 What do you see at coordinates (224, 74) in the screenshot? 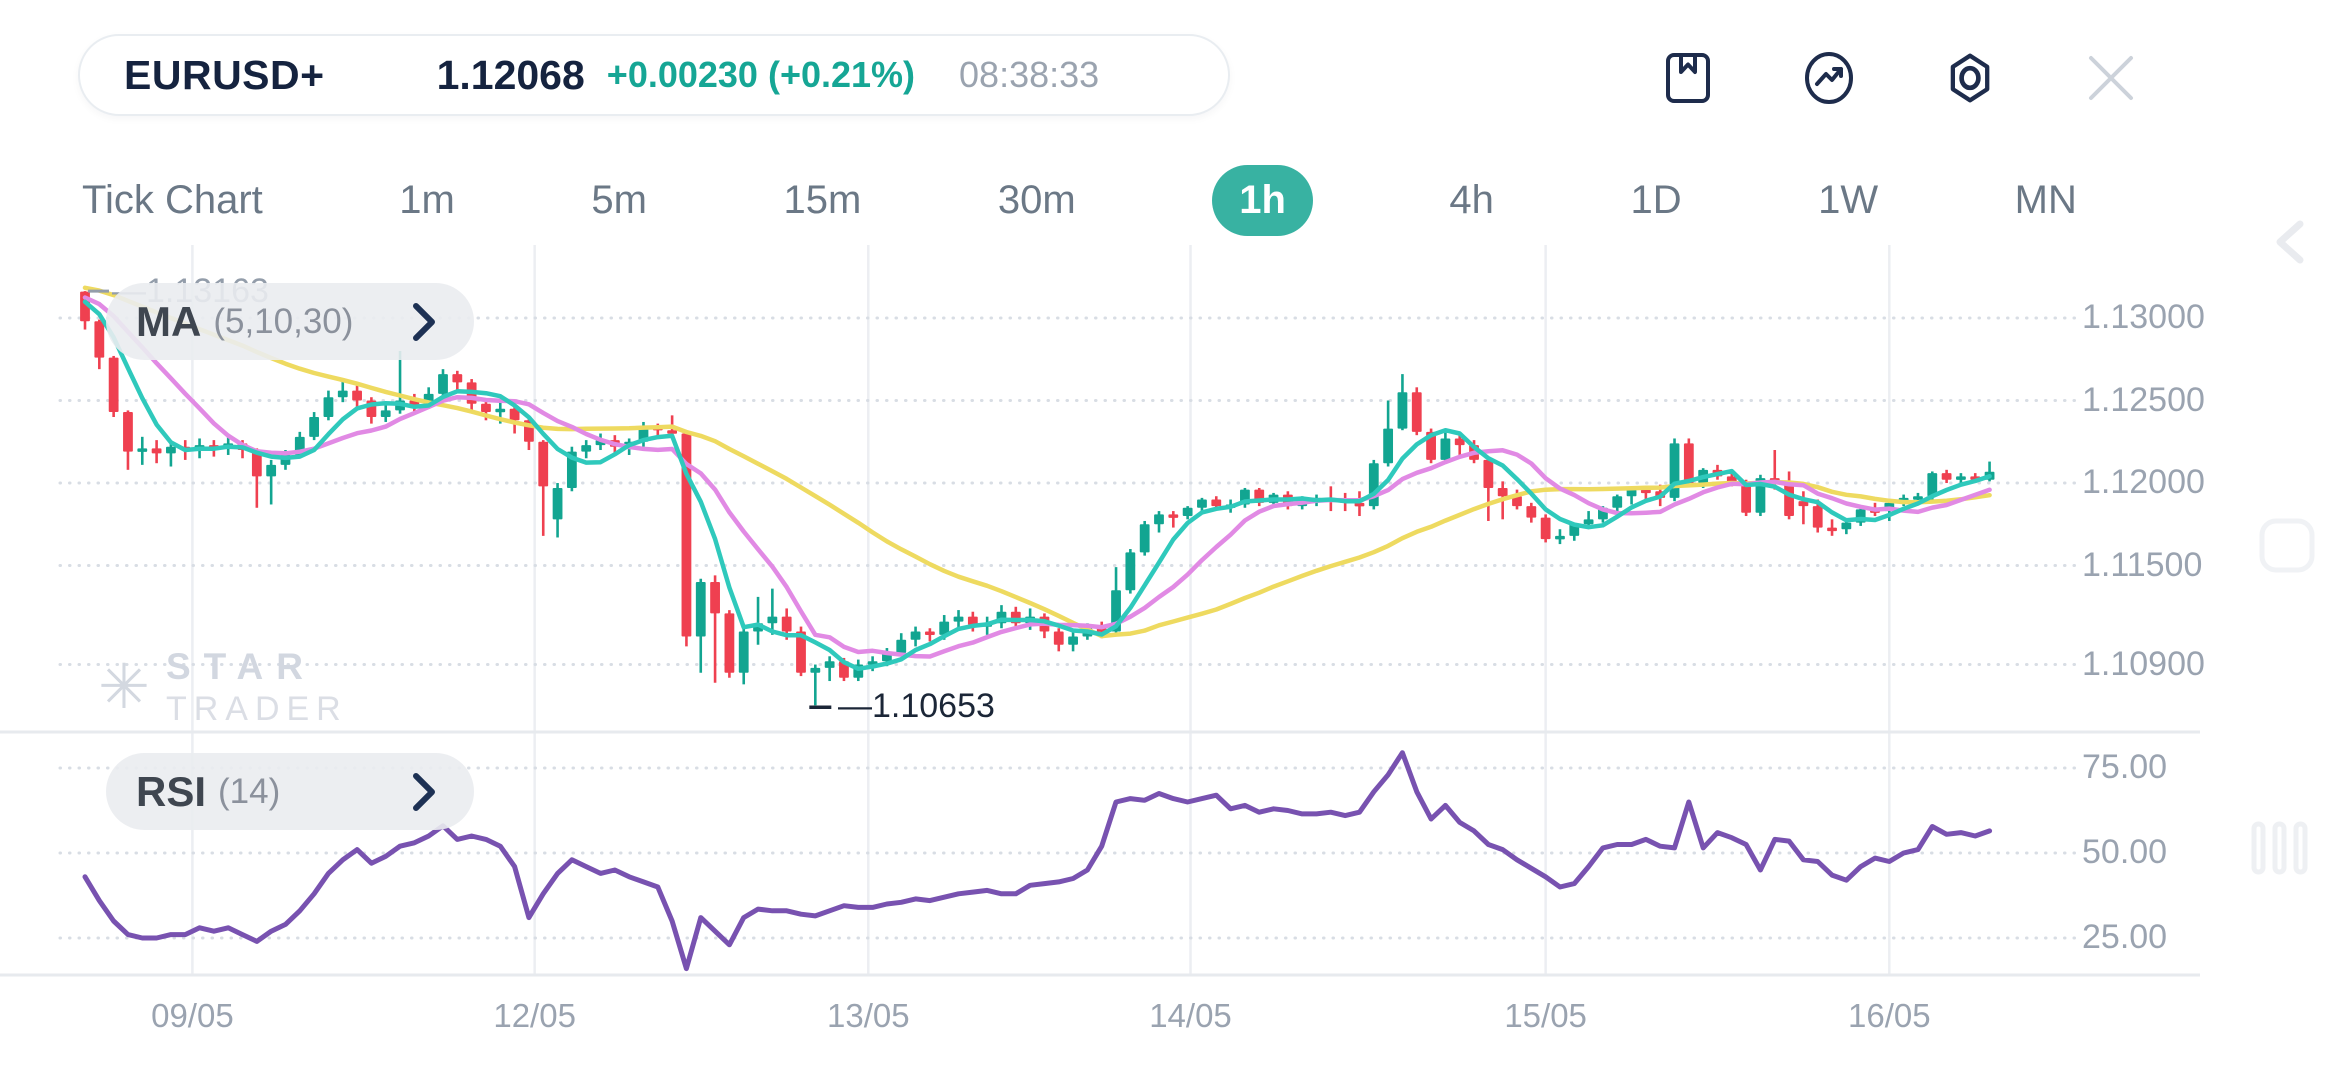
I see `symbol-name: EURUSD+` at bounding box center [224, 74].